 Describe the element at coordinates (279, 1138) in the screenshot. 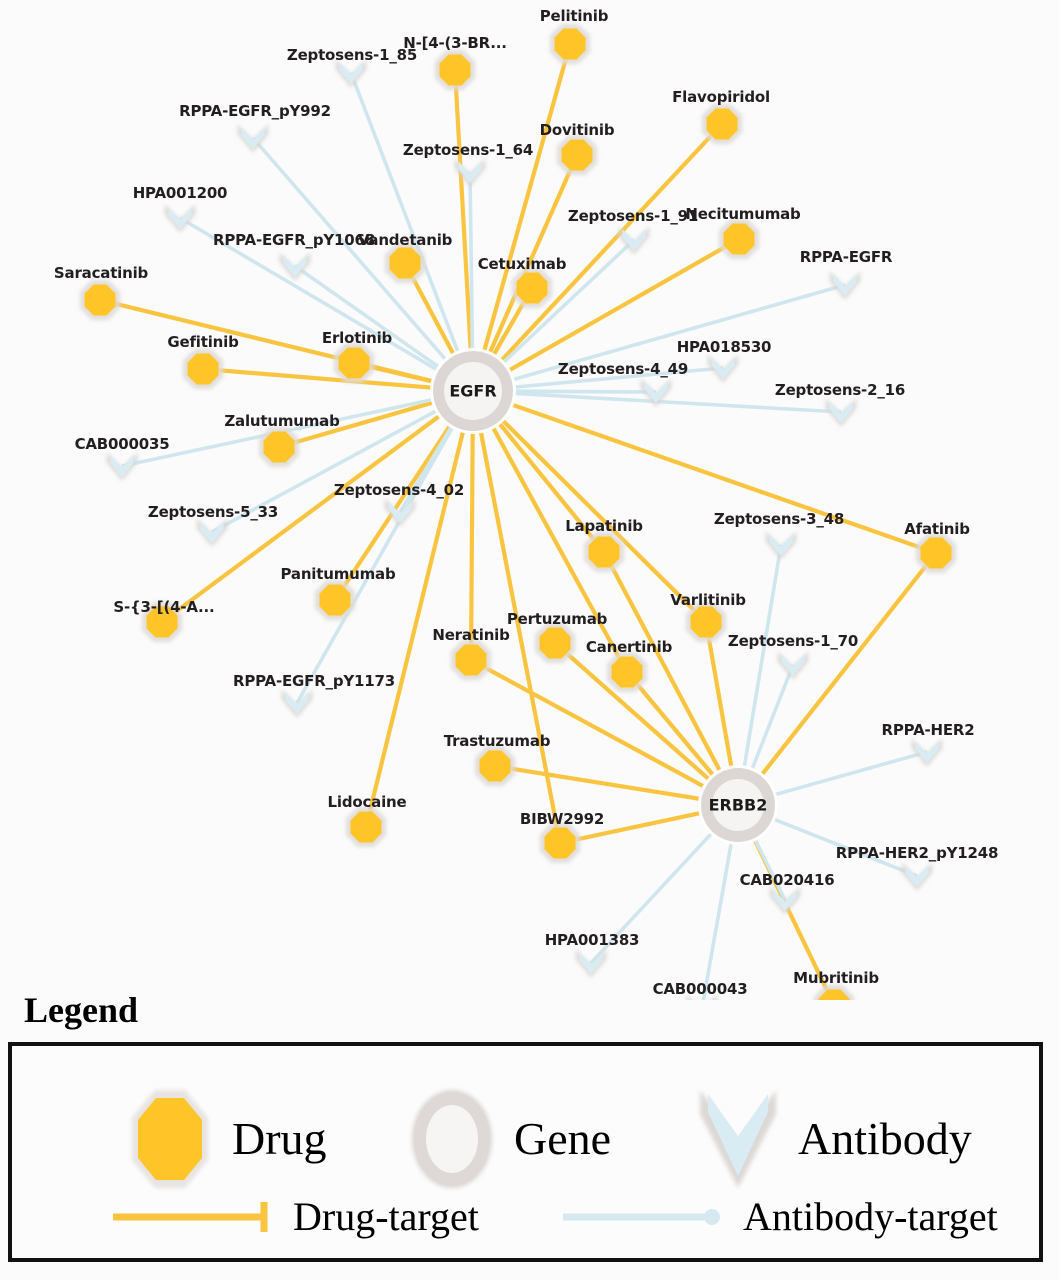

I see `legend-label-drug: Drug` at that location.